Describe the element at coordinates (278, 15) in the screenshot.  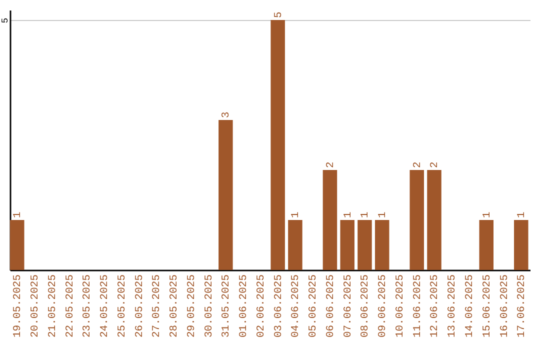
I see `data-label: 5` at that location.